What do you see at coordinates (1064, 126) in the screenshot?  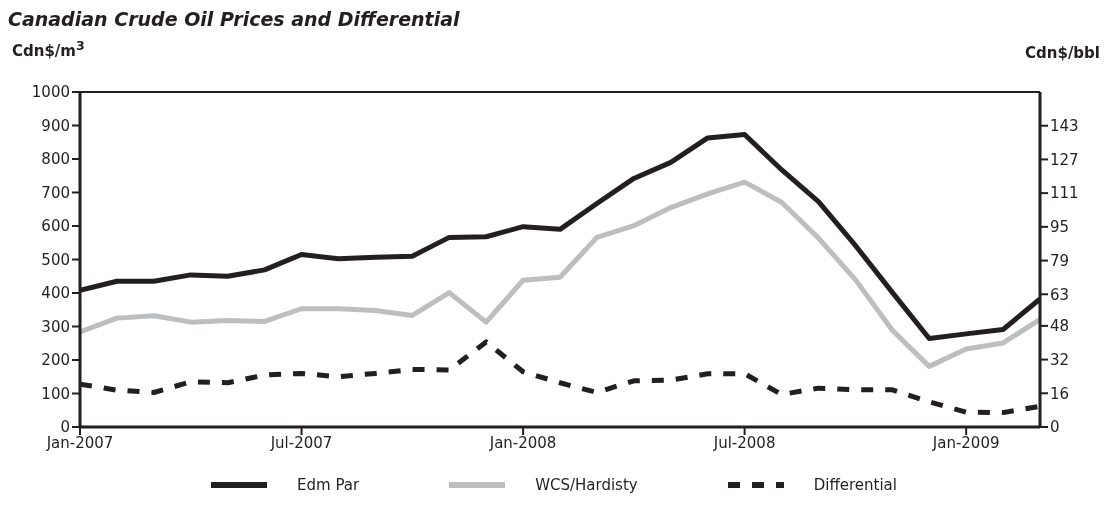 I see `y2-tick-label: 143` at bounding box center [1064, 126].